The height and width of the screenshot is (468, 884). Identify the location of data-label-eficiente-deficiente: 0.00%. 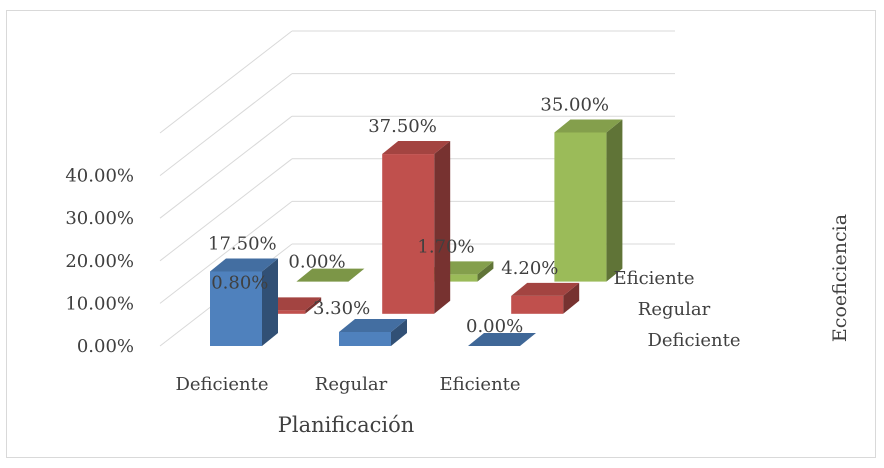
(316, 262).